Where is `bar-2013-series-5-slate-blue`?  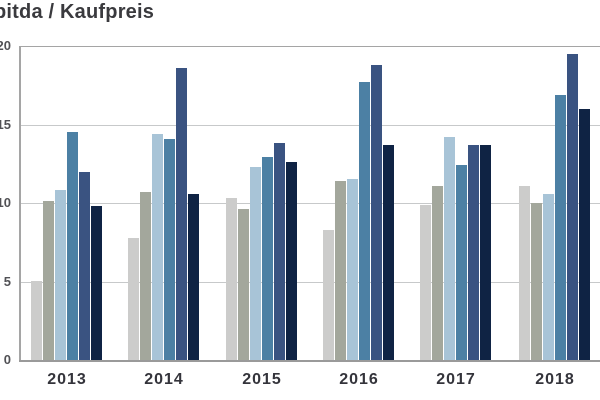
bar-2013-series-5-slate-blue is located at coordinates (84, 266).